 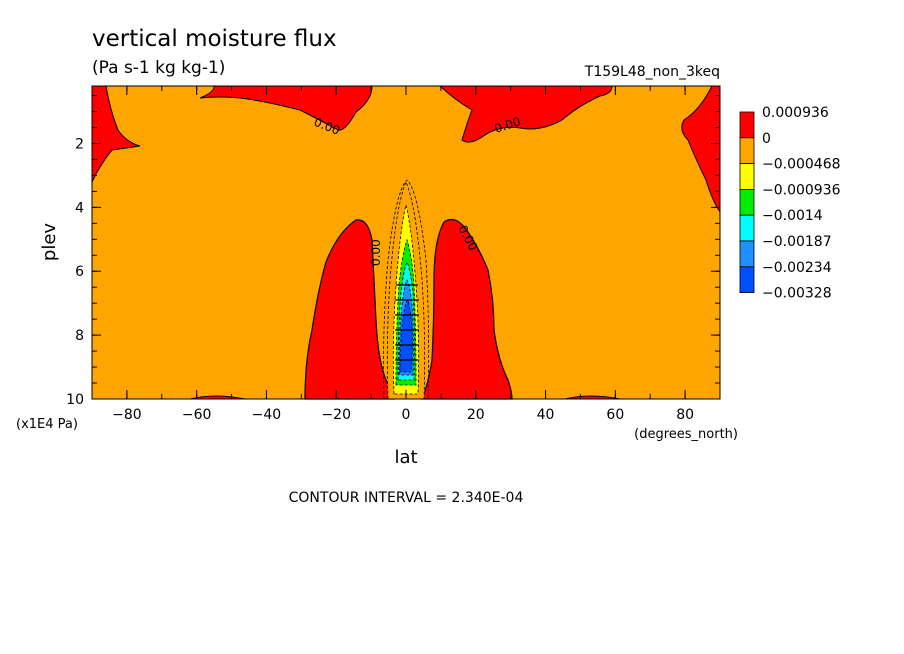 I want to click on x-tick-label: 20, so click(x=476, y=415).